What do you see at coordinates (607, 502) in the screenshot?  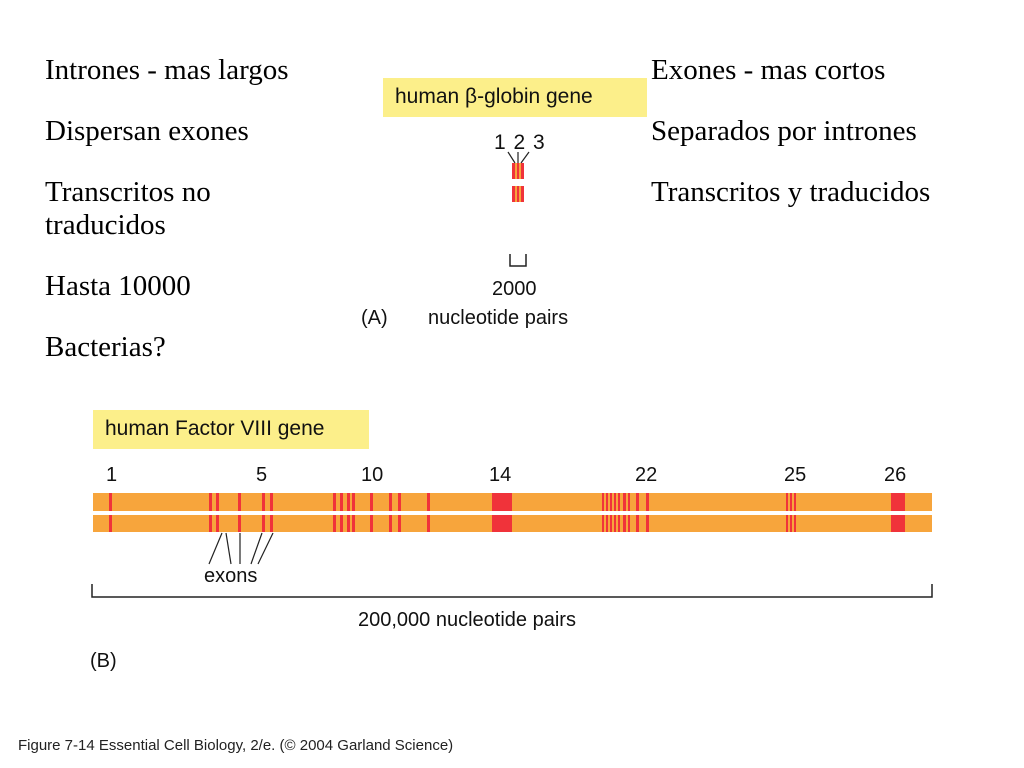 I see `factor-viii-exon-17-top` at bounding box center [607, 502].